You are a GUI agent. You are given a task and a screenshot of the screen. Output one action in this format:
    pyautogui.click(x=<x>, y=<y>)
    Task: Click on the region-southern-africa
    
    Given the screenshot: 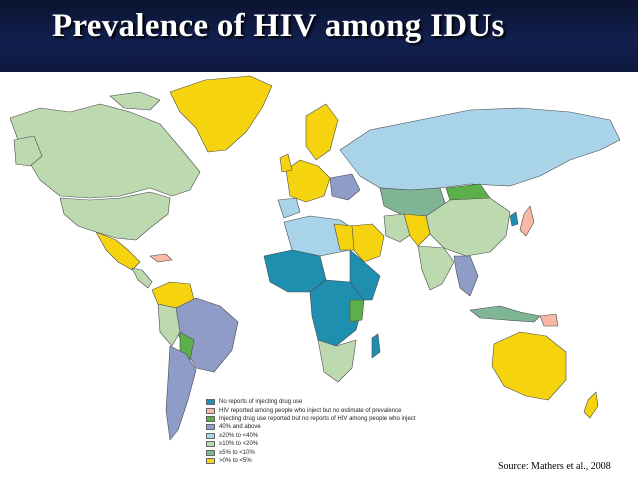 What is the action you would take?
    pyautogui.click(x=337, y=361)
    